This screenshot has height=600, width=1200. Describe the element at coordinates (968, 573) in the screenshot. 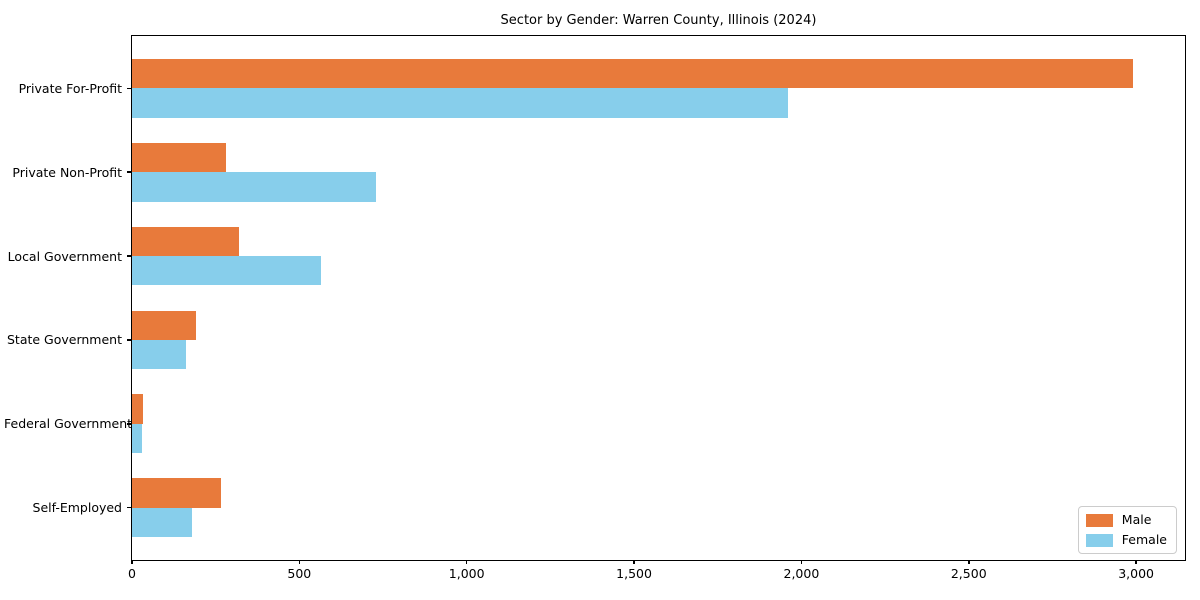

I see `x-tick-label: 2,500` at that location.